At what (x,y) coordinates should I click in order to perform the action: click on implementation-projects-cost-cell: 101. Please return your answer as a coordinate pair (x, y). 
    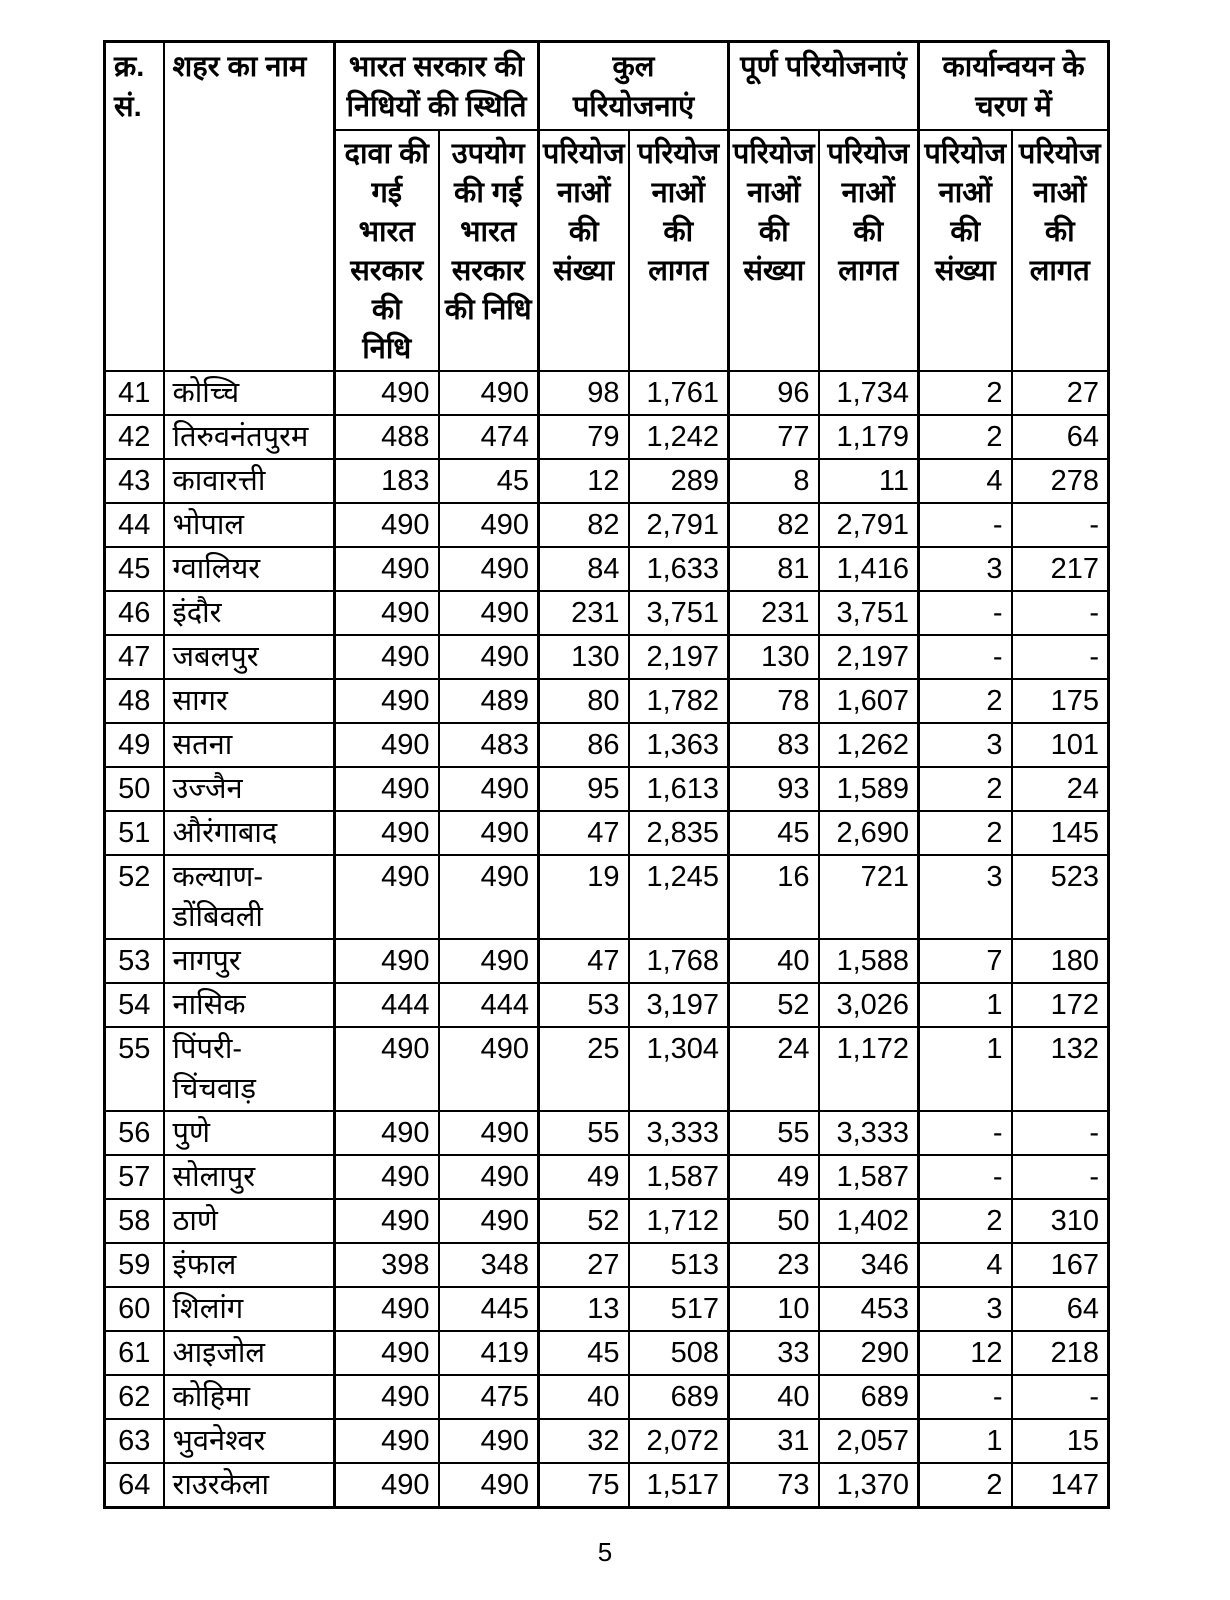
    Looking at the image, I should click on (1060, 744).